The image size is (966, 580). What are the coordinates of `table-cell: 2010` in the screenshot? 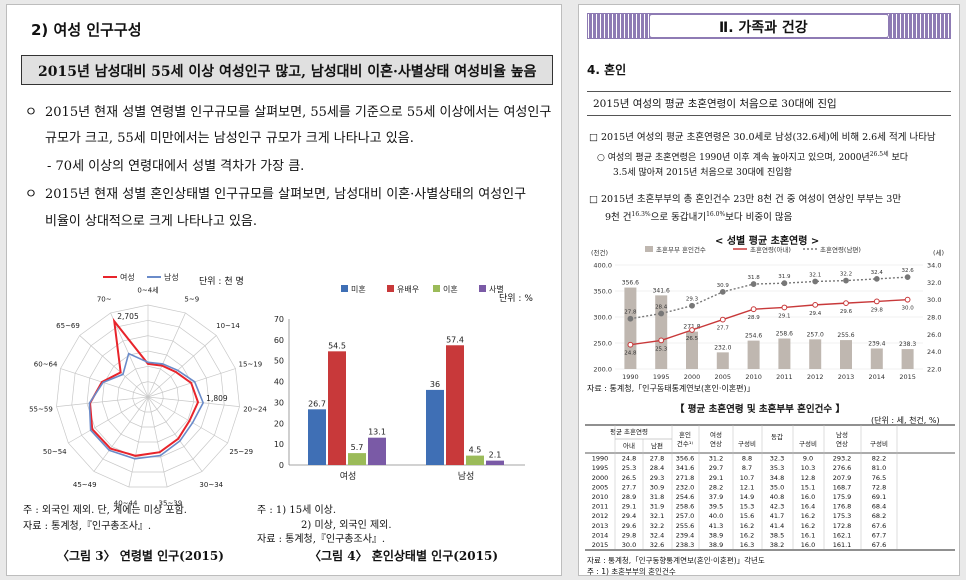 It's located at (600, 497).